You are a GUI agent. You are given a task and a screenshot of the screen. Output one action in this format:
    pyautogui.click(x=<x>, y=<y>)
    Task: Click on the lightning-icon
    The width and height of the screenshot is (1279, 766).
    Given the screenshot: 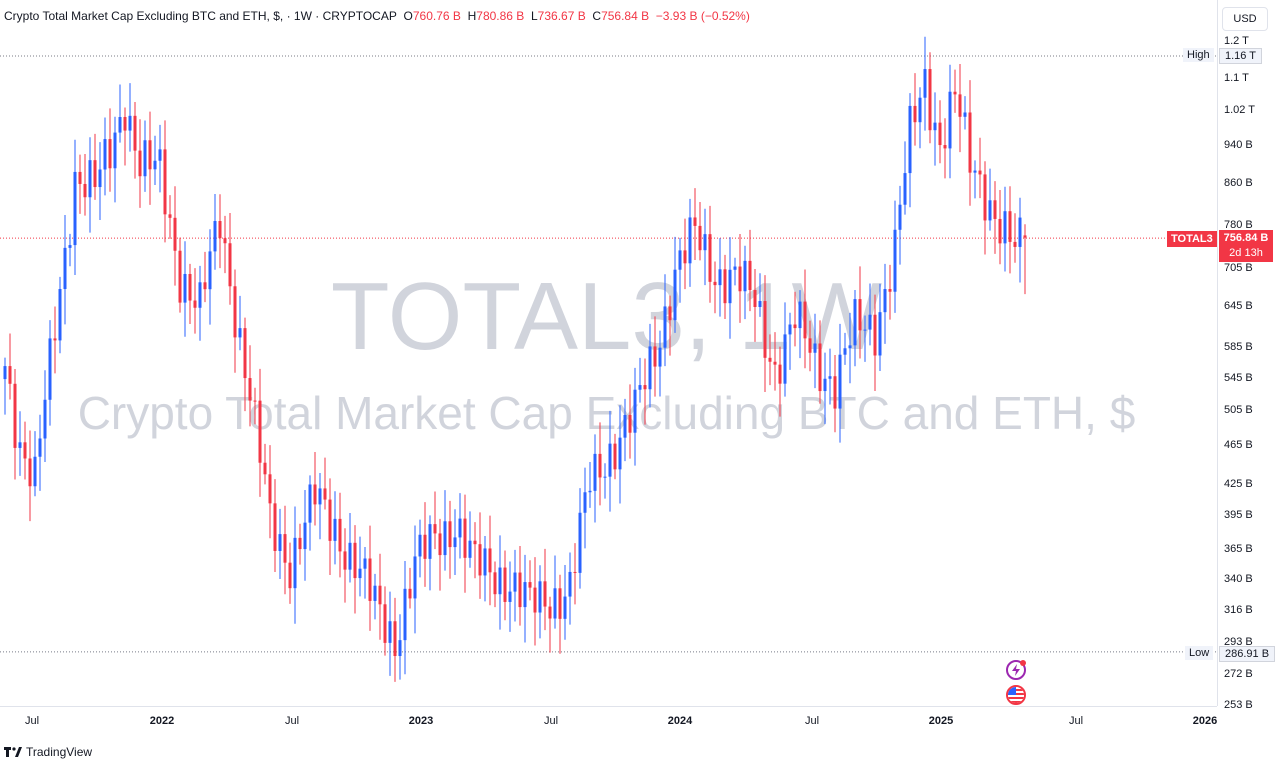 What is the action you would take?
    pyautogui.click(x=1016, y=670)
    